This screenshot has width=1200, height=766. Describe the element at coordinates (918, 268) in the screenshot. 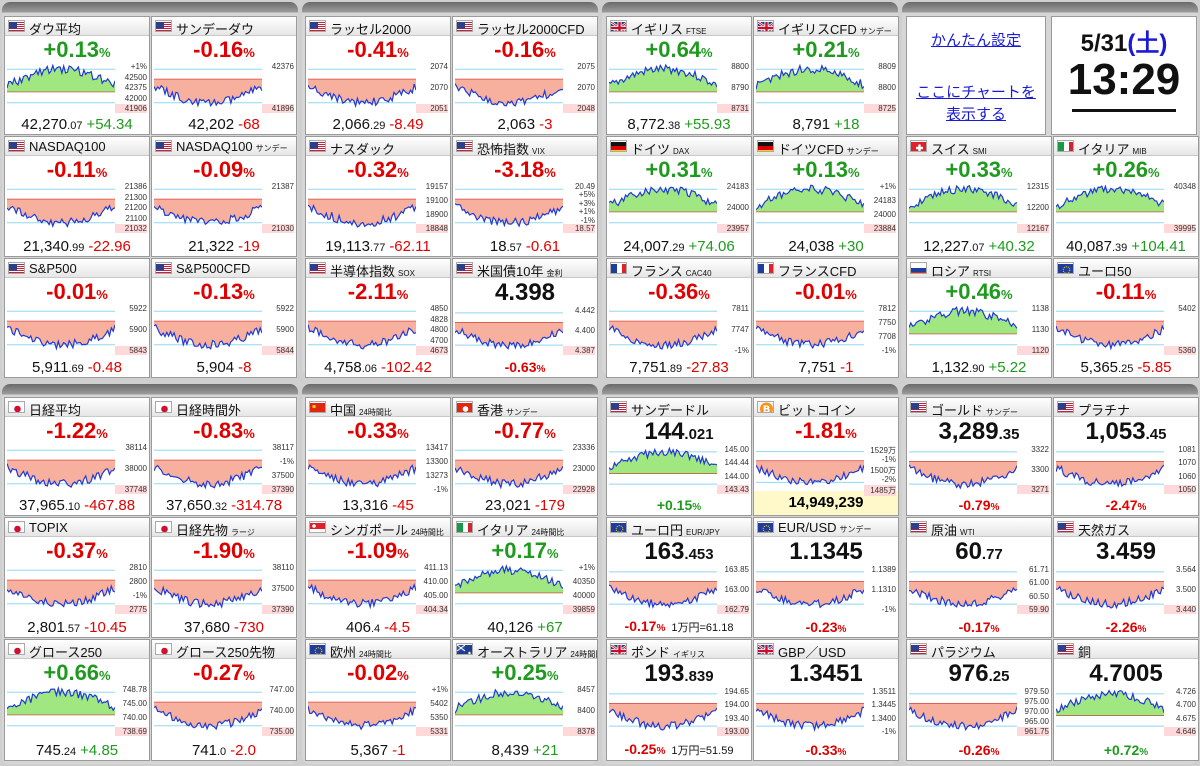

I see `ru-flag-icon` at that location.